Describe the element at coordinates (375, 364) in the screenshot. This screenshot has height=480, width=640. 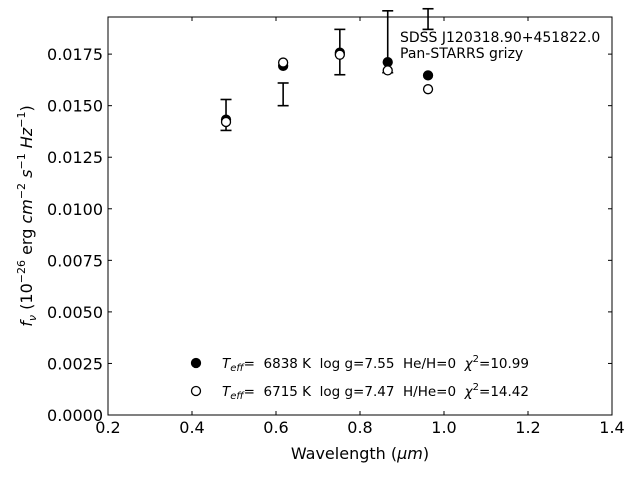
I see `legend-entry-1: Teff= 6838 K log g=7.55 He/H=0 χ2=10.99` at that location.